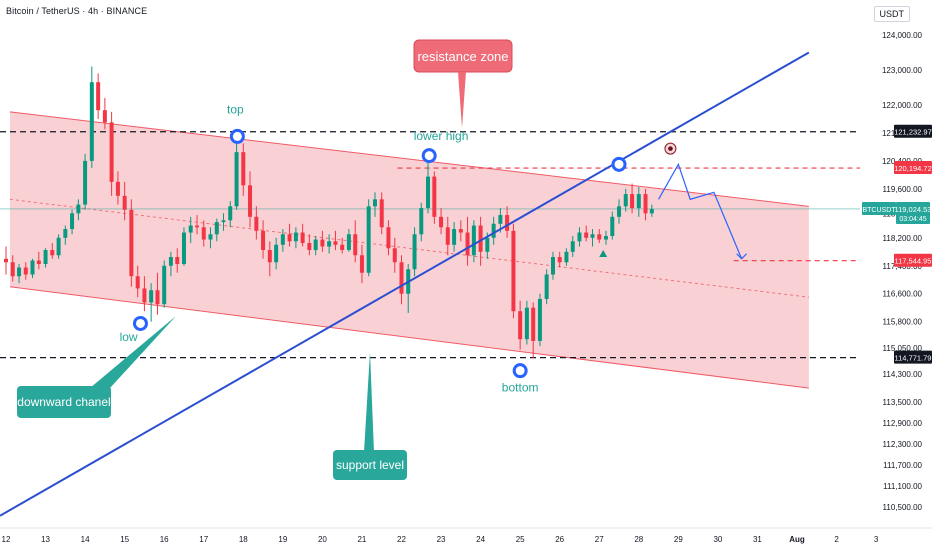 Image resolution: width=932 pixels, height=555 pixels. What do you see at coordinates (124, 539) in the screenshot?
I see `time-tick-label: 15` at bounding box center [124, 539].